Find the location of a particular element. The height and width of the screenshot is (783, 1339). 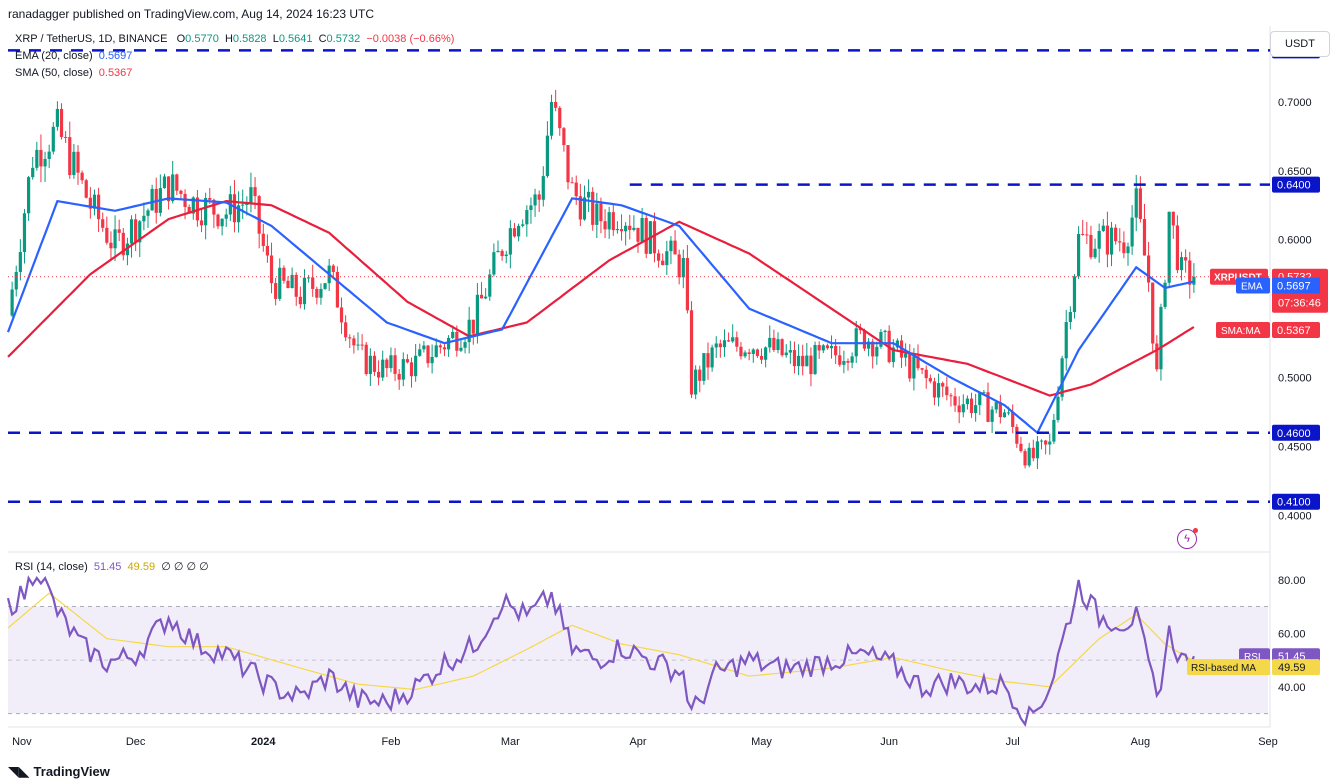

time-tick-label: Jun is located at coordinates (889, 742).